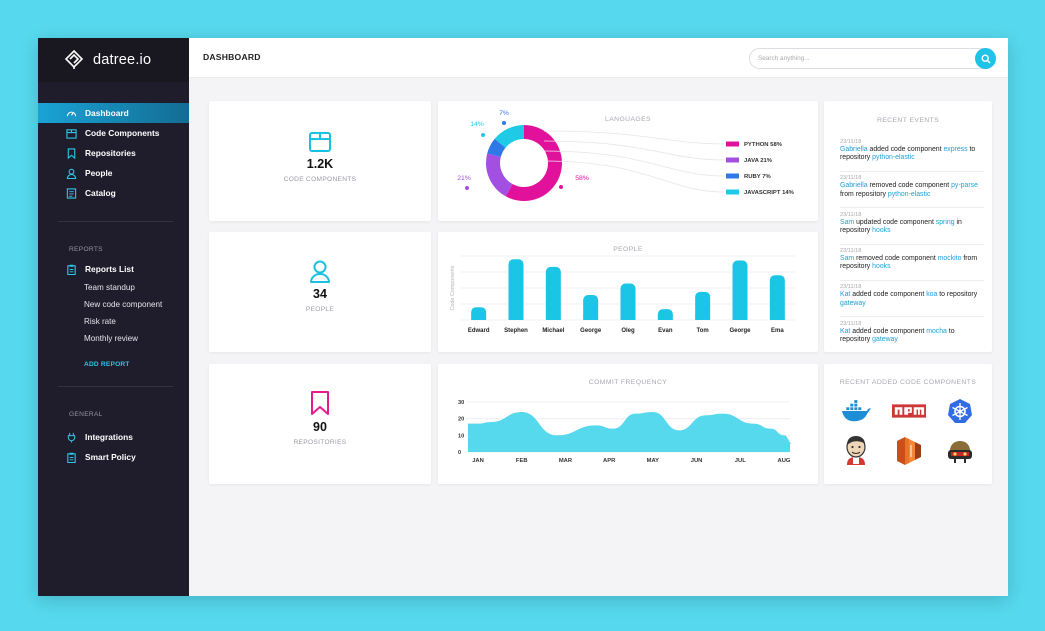 Image resolution: width=1045 pixels, height=631 pixels. I want to click on x-tick-label: Oleg, so click(628, 331).